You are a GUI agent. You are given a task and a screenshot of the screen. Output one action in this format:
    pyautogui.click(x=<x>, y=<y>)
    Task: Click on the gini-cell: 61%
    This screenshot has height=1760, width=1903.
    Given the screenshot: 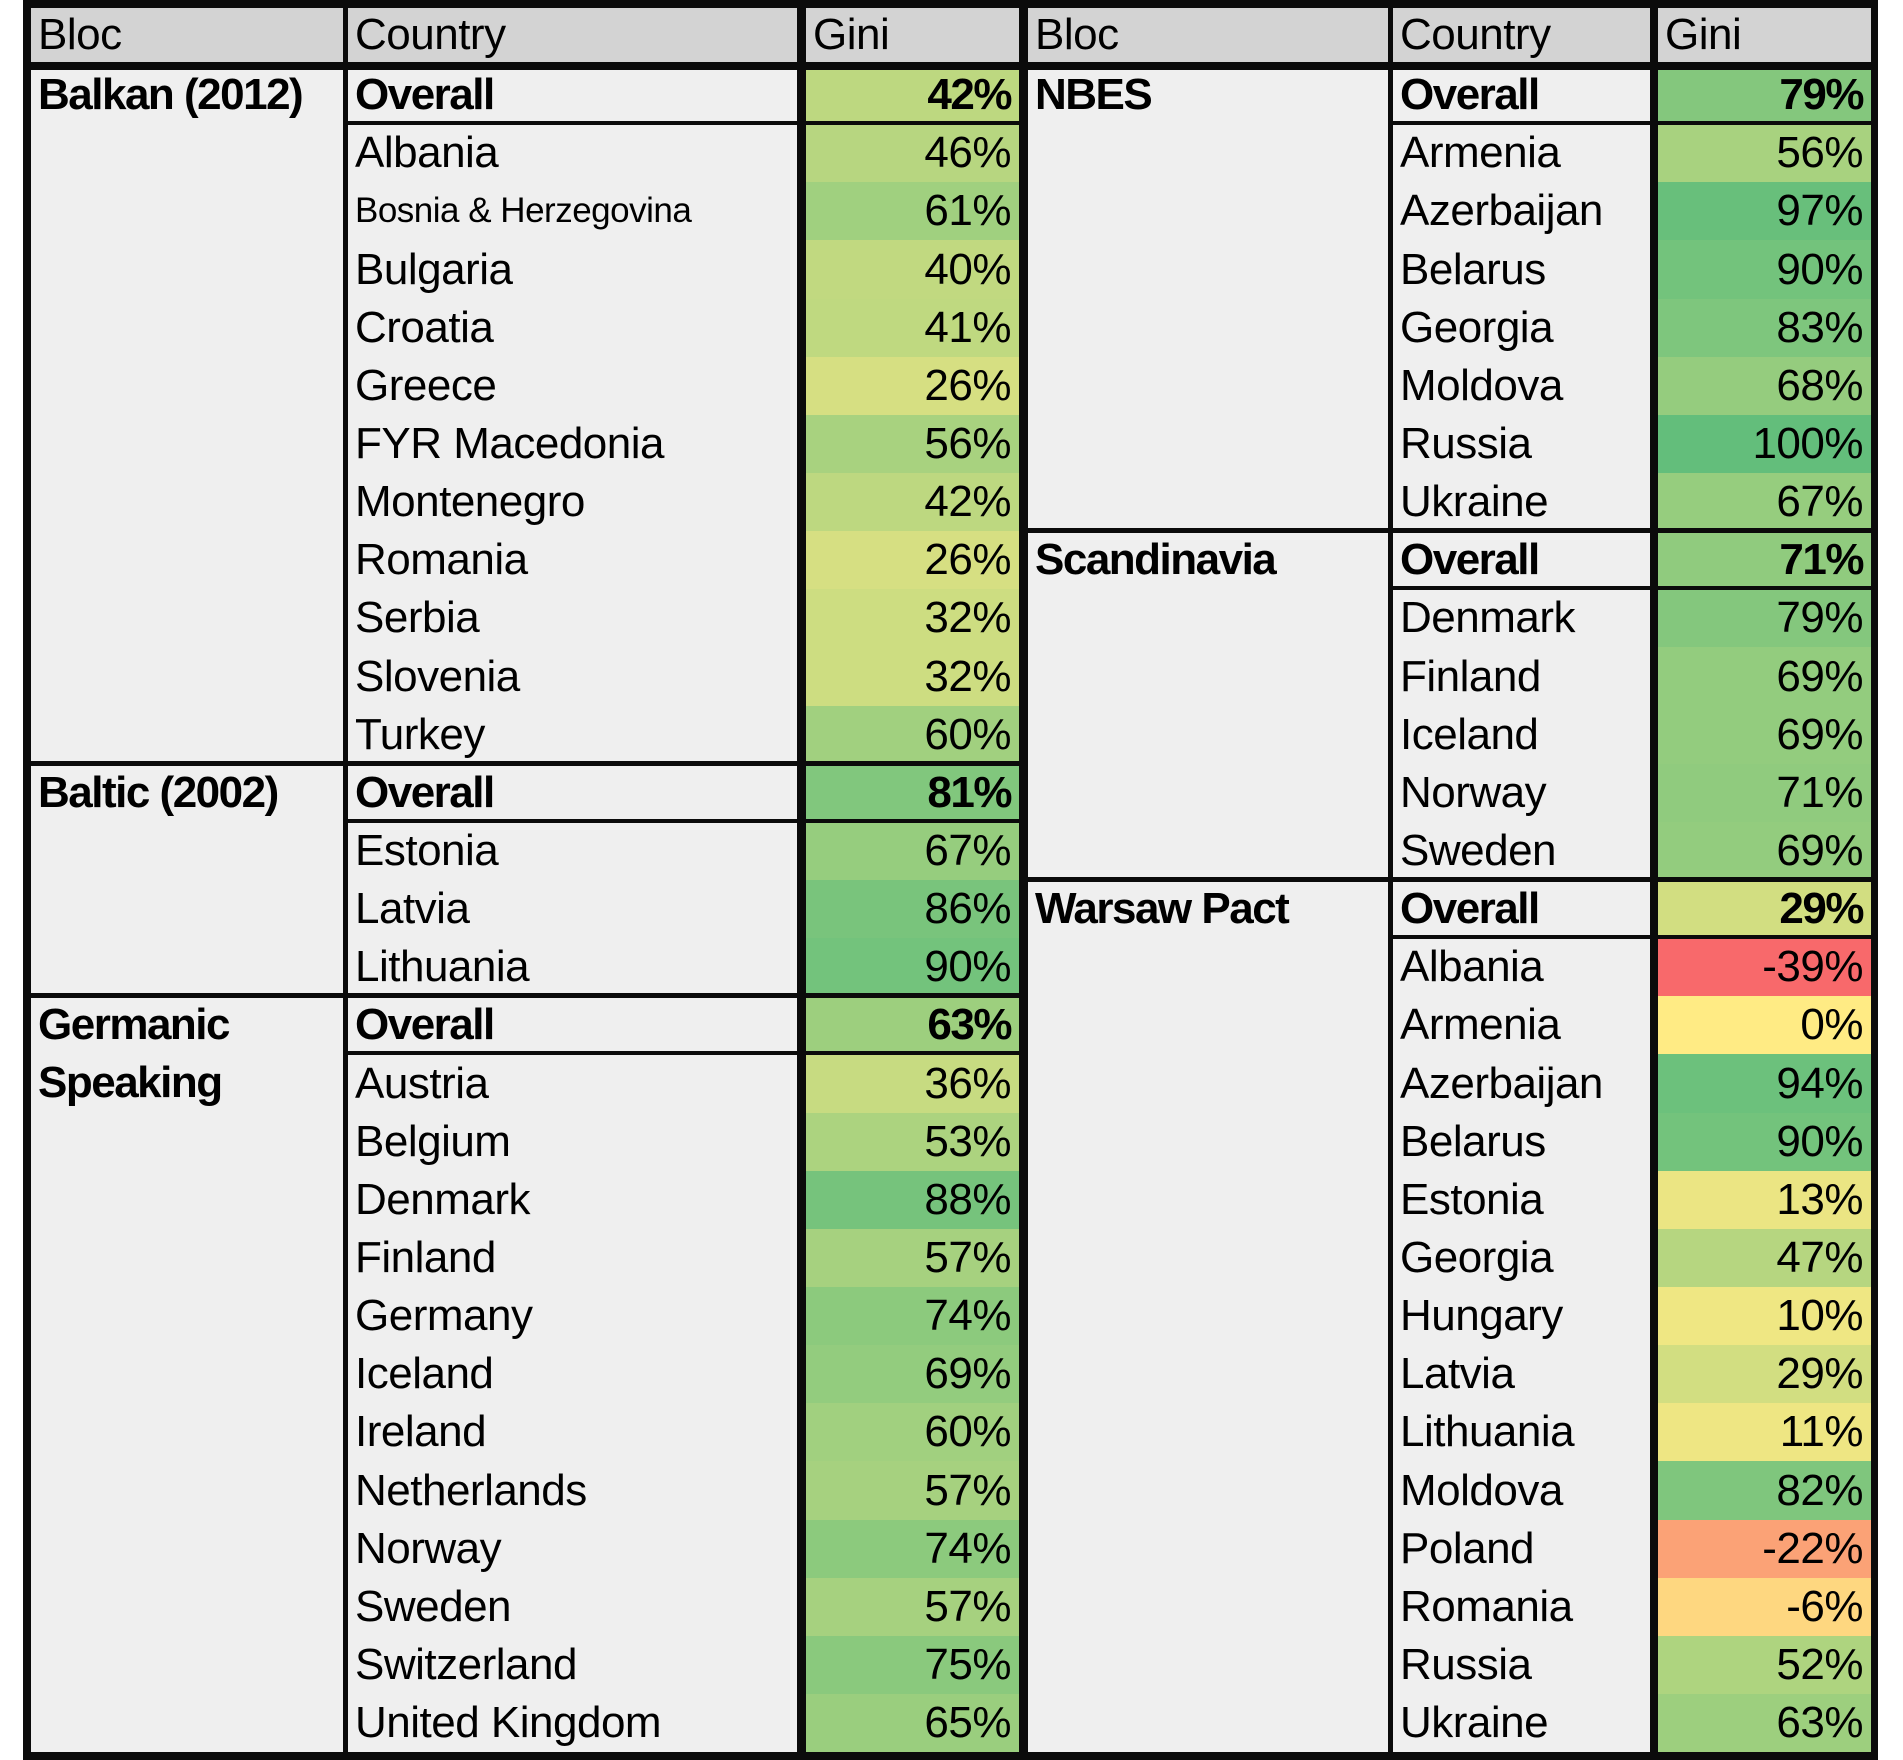 What is the action you would take?
    pyautogui.click(x=912, y=211)
    